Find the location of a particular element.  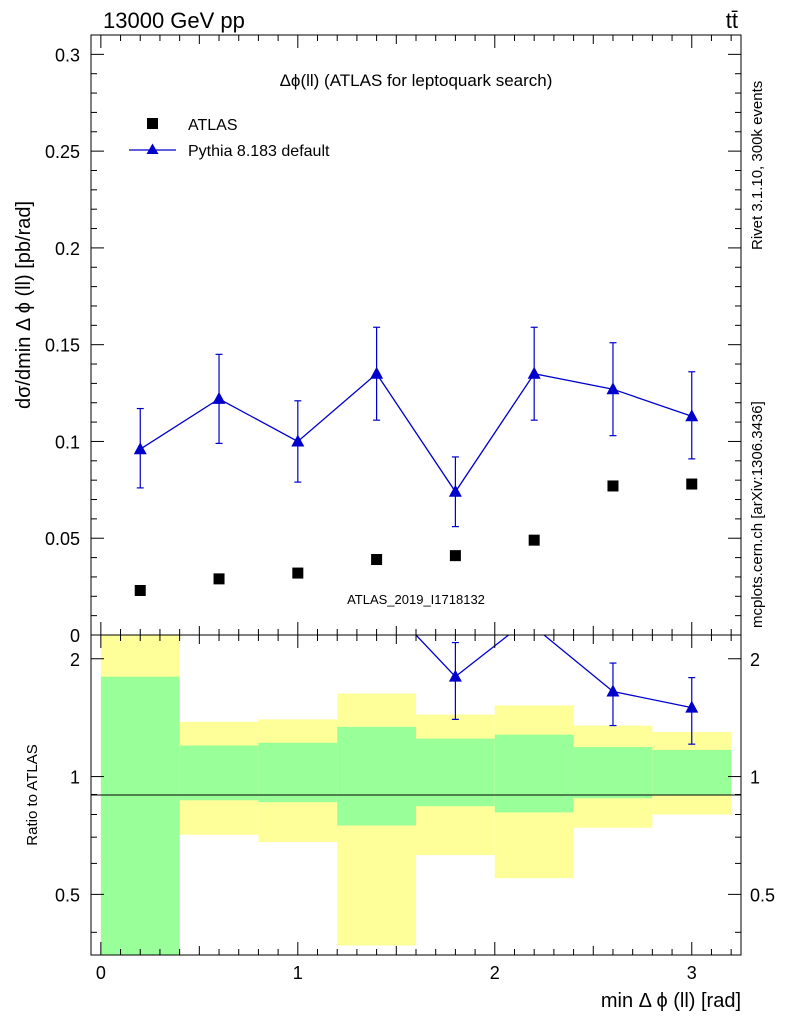

legend-pythia-label: Pythia 8.183 default is located at coordinates (259, 151).